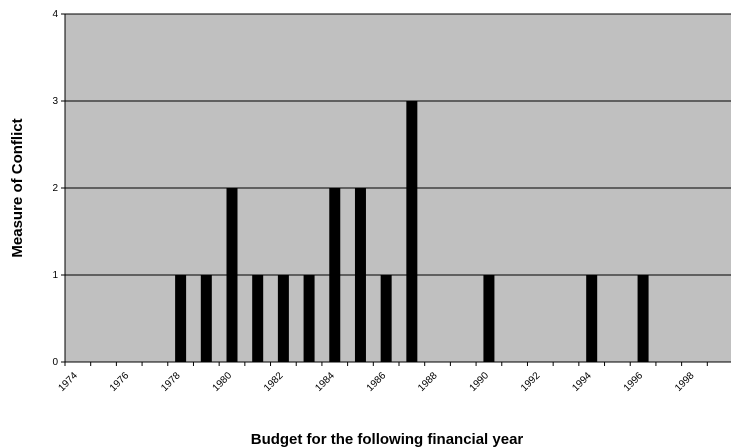  Describe the element at coordinates (377, 382) in the screenshot. I see `x-tick-label: 1986` at that location.